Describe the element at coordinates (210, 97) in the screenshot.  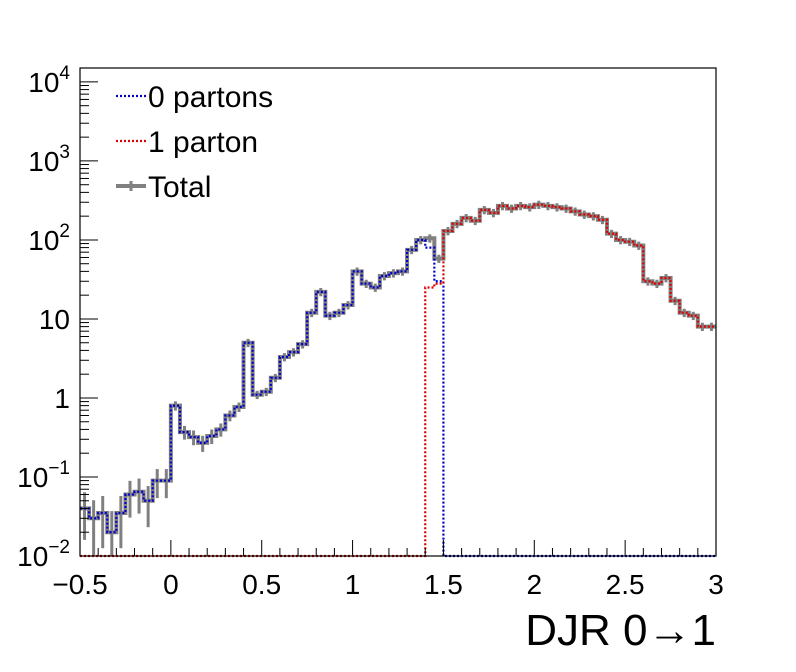
I see `legend-label: 0 partons` at that location.